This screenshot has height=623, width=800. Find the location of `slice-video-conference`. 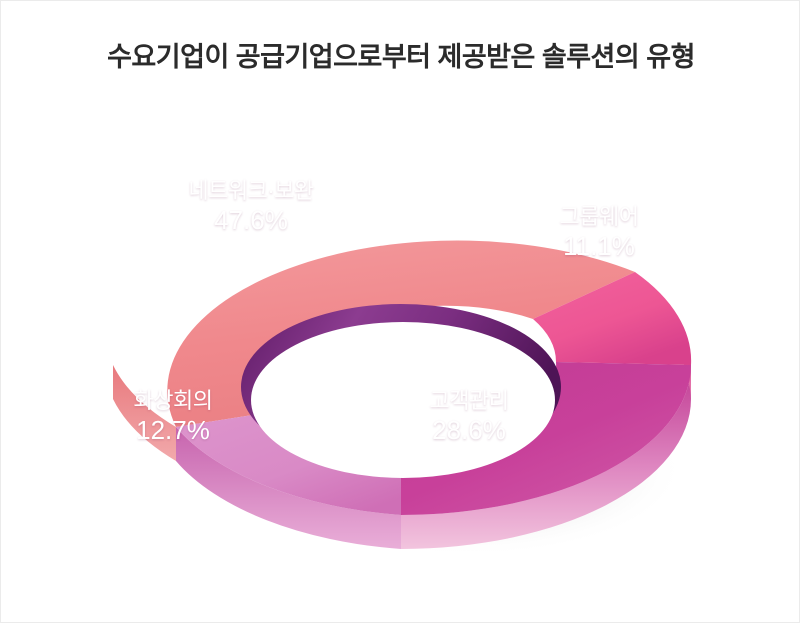

slice-video-conference is located at coordinates (288, 462).